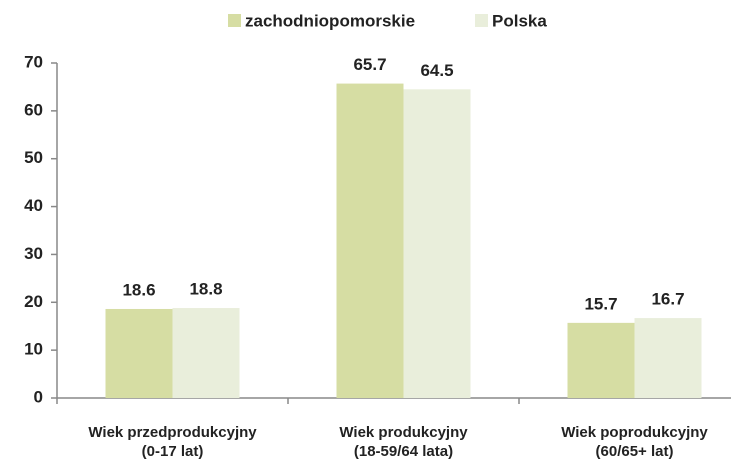 The image size is (731, 463). What do you see at coordinates (138, 289) in the screenshot?
I see `value-label: 18.6` at bounding box center [138, 289].